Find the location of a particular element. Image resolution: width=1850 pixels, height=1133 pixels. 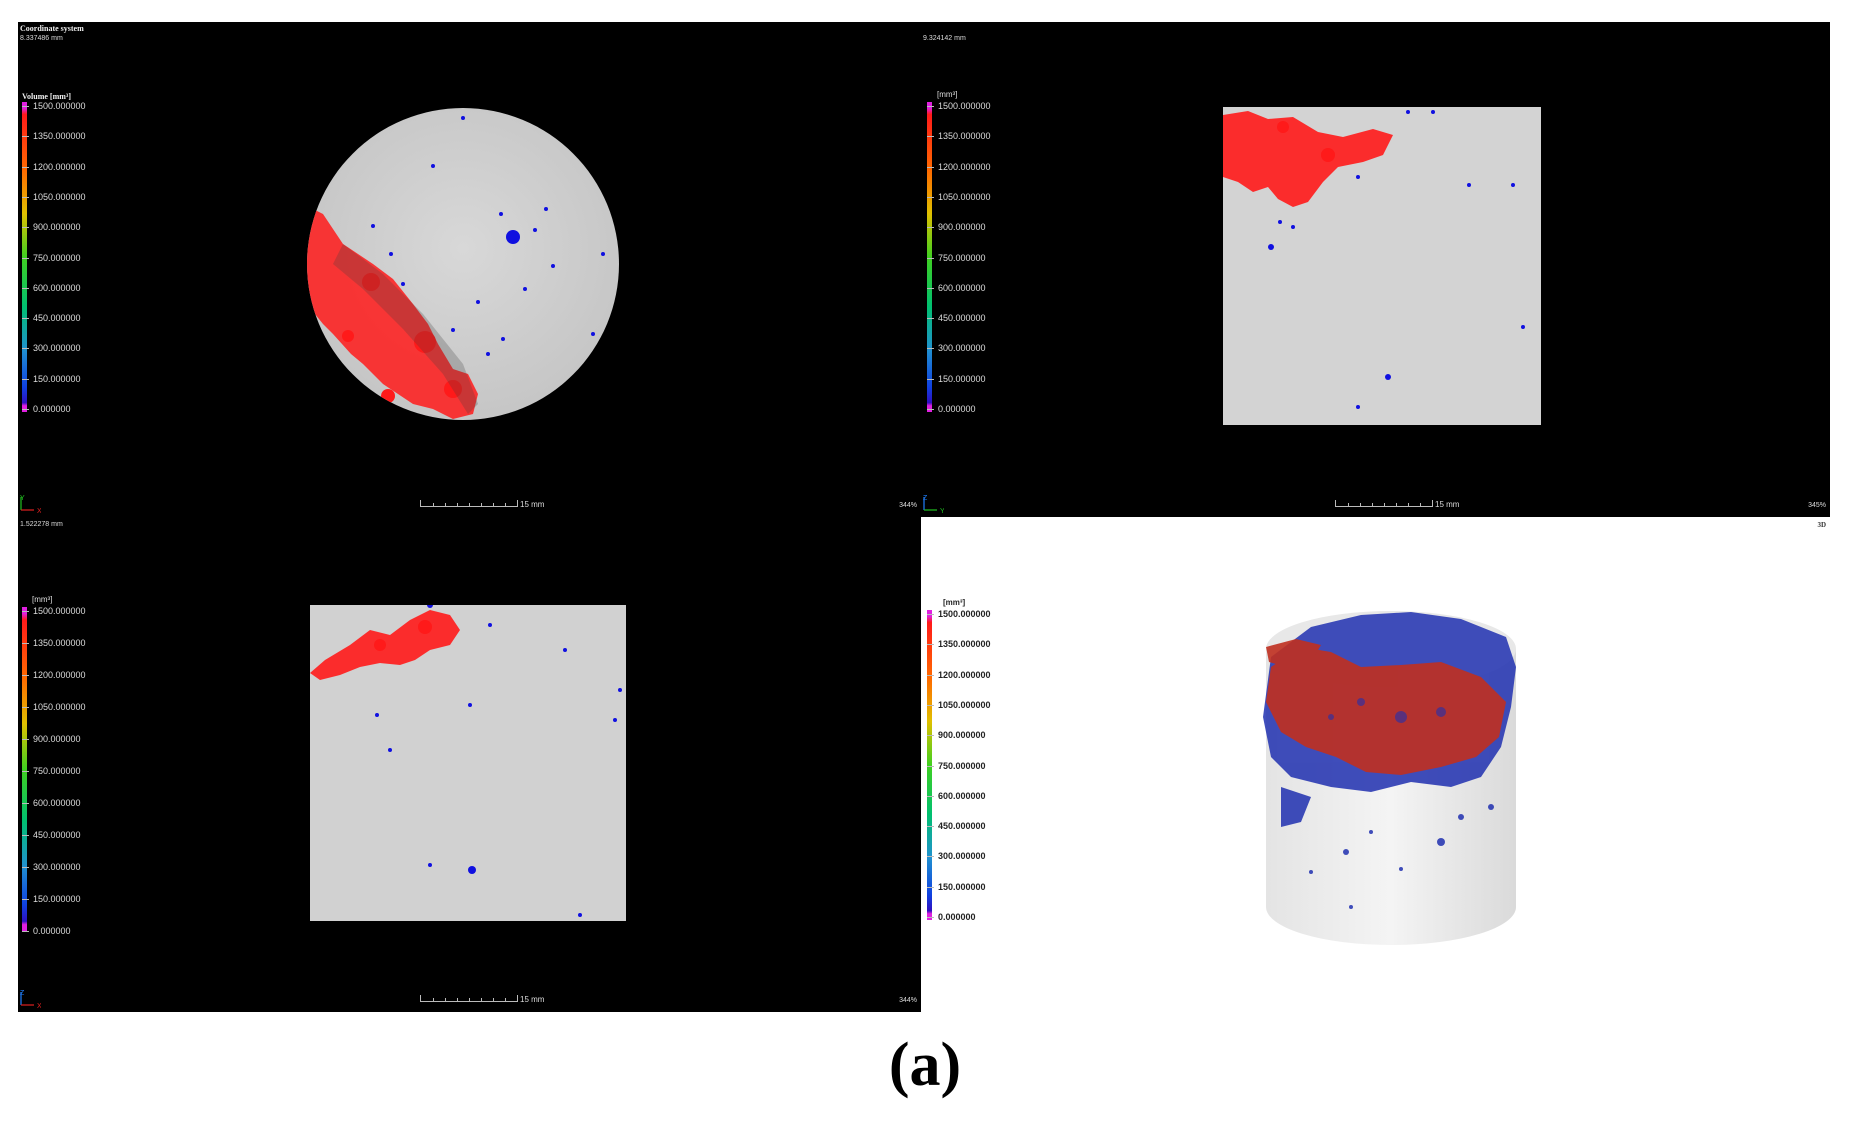

slice-depth: 1.522278 mm is located at coordinates (41, 524).